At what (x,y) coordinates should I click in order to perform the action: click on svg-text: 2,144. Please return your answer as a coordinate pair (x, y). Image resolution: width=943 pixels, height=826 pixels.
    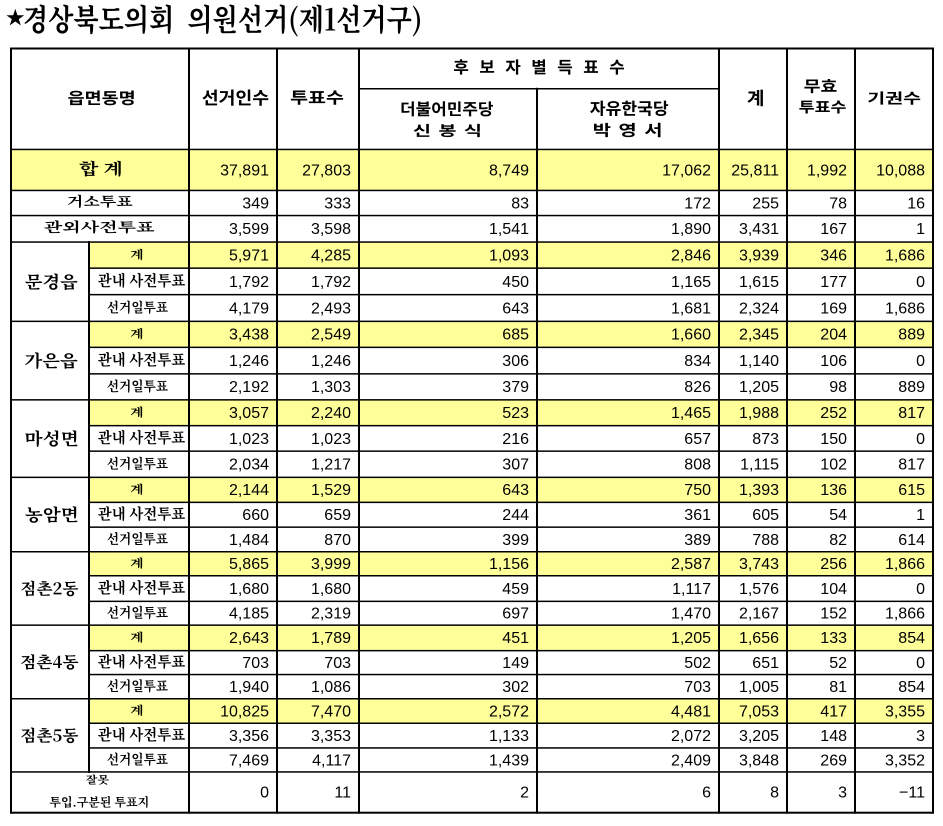
    Looking at the image, I should click on (249, 490).